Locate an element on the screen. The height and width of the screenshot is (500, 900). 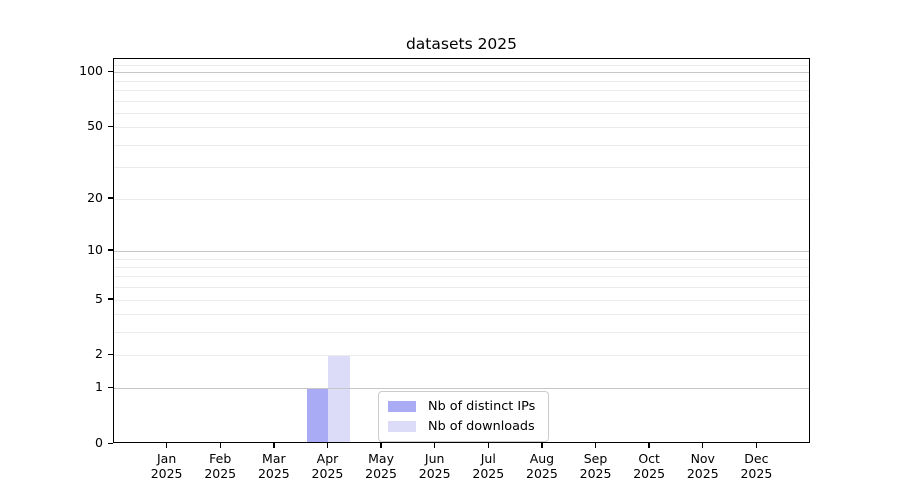
legend-swatch-downloads is located at coordinates (402, 426).